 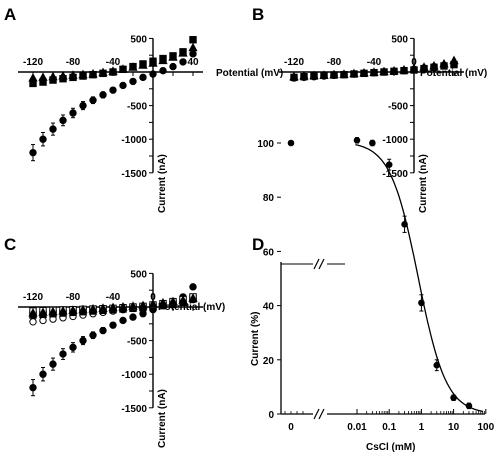 I want to click on y-tick-label: 100, so click(x=265, y=144).